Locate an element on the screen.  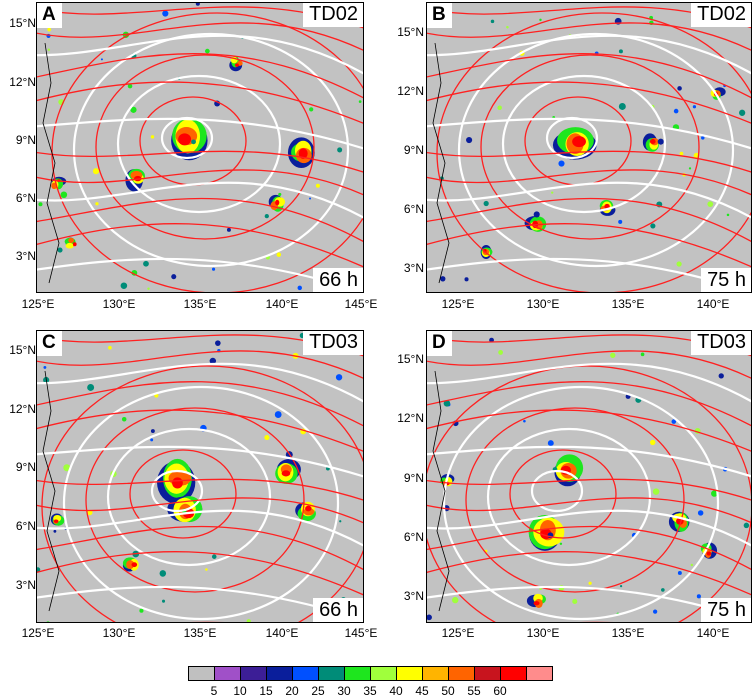
colorbar-label: 40 is located at coordinates (396, 691).